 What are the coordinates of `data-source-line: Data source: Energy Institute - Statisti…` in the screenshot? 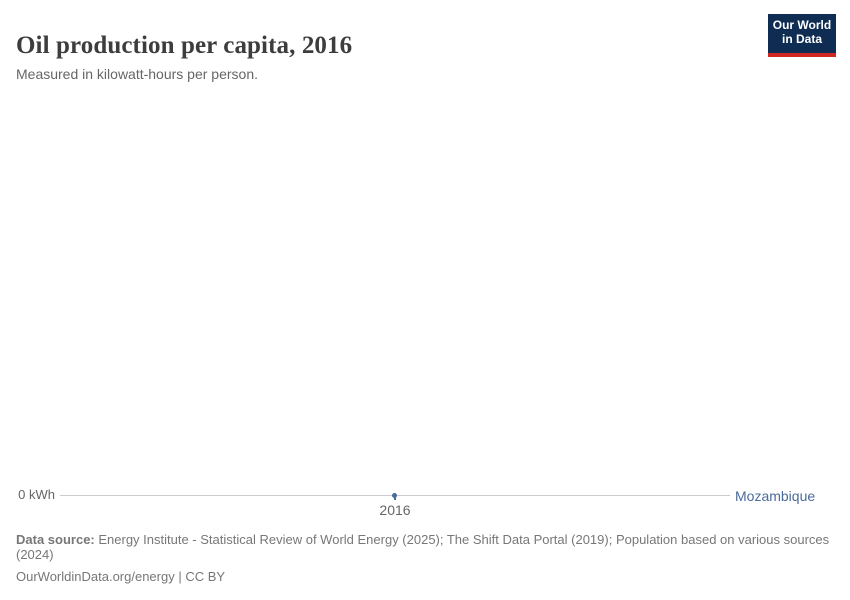 It's located at (425, 547).